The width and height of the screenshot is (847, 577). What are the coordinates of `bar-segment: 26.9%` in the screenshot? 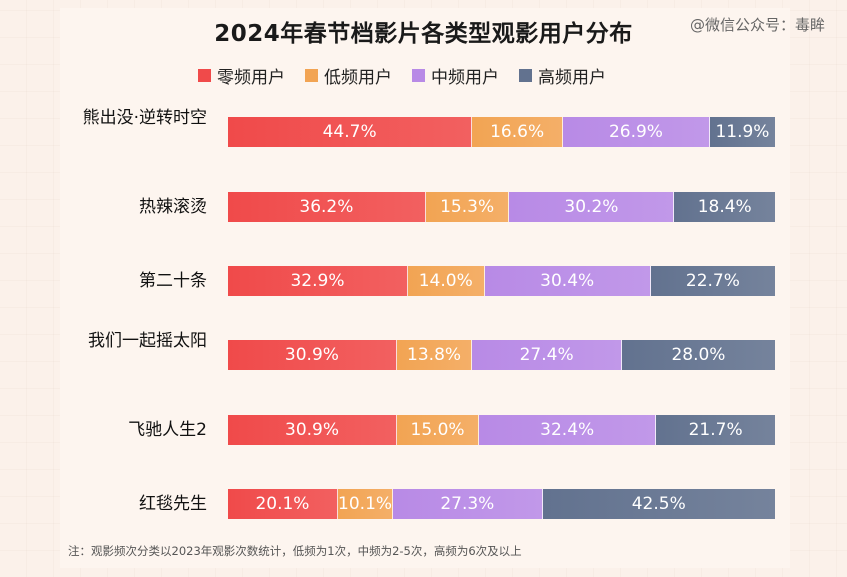 It's located at (636, 132).